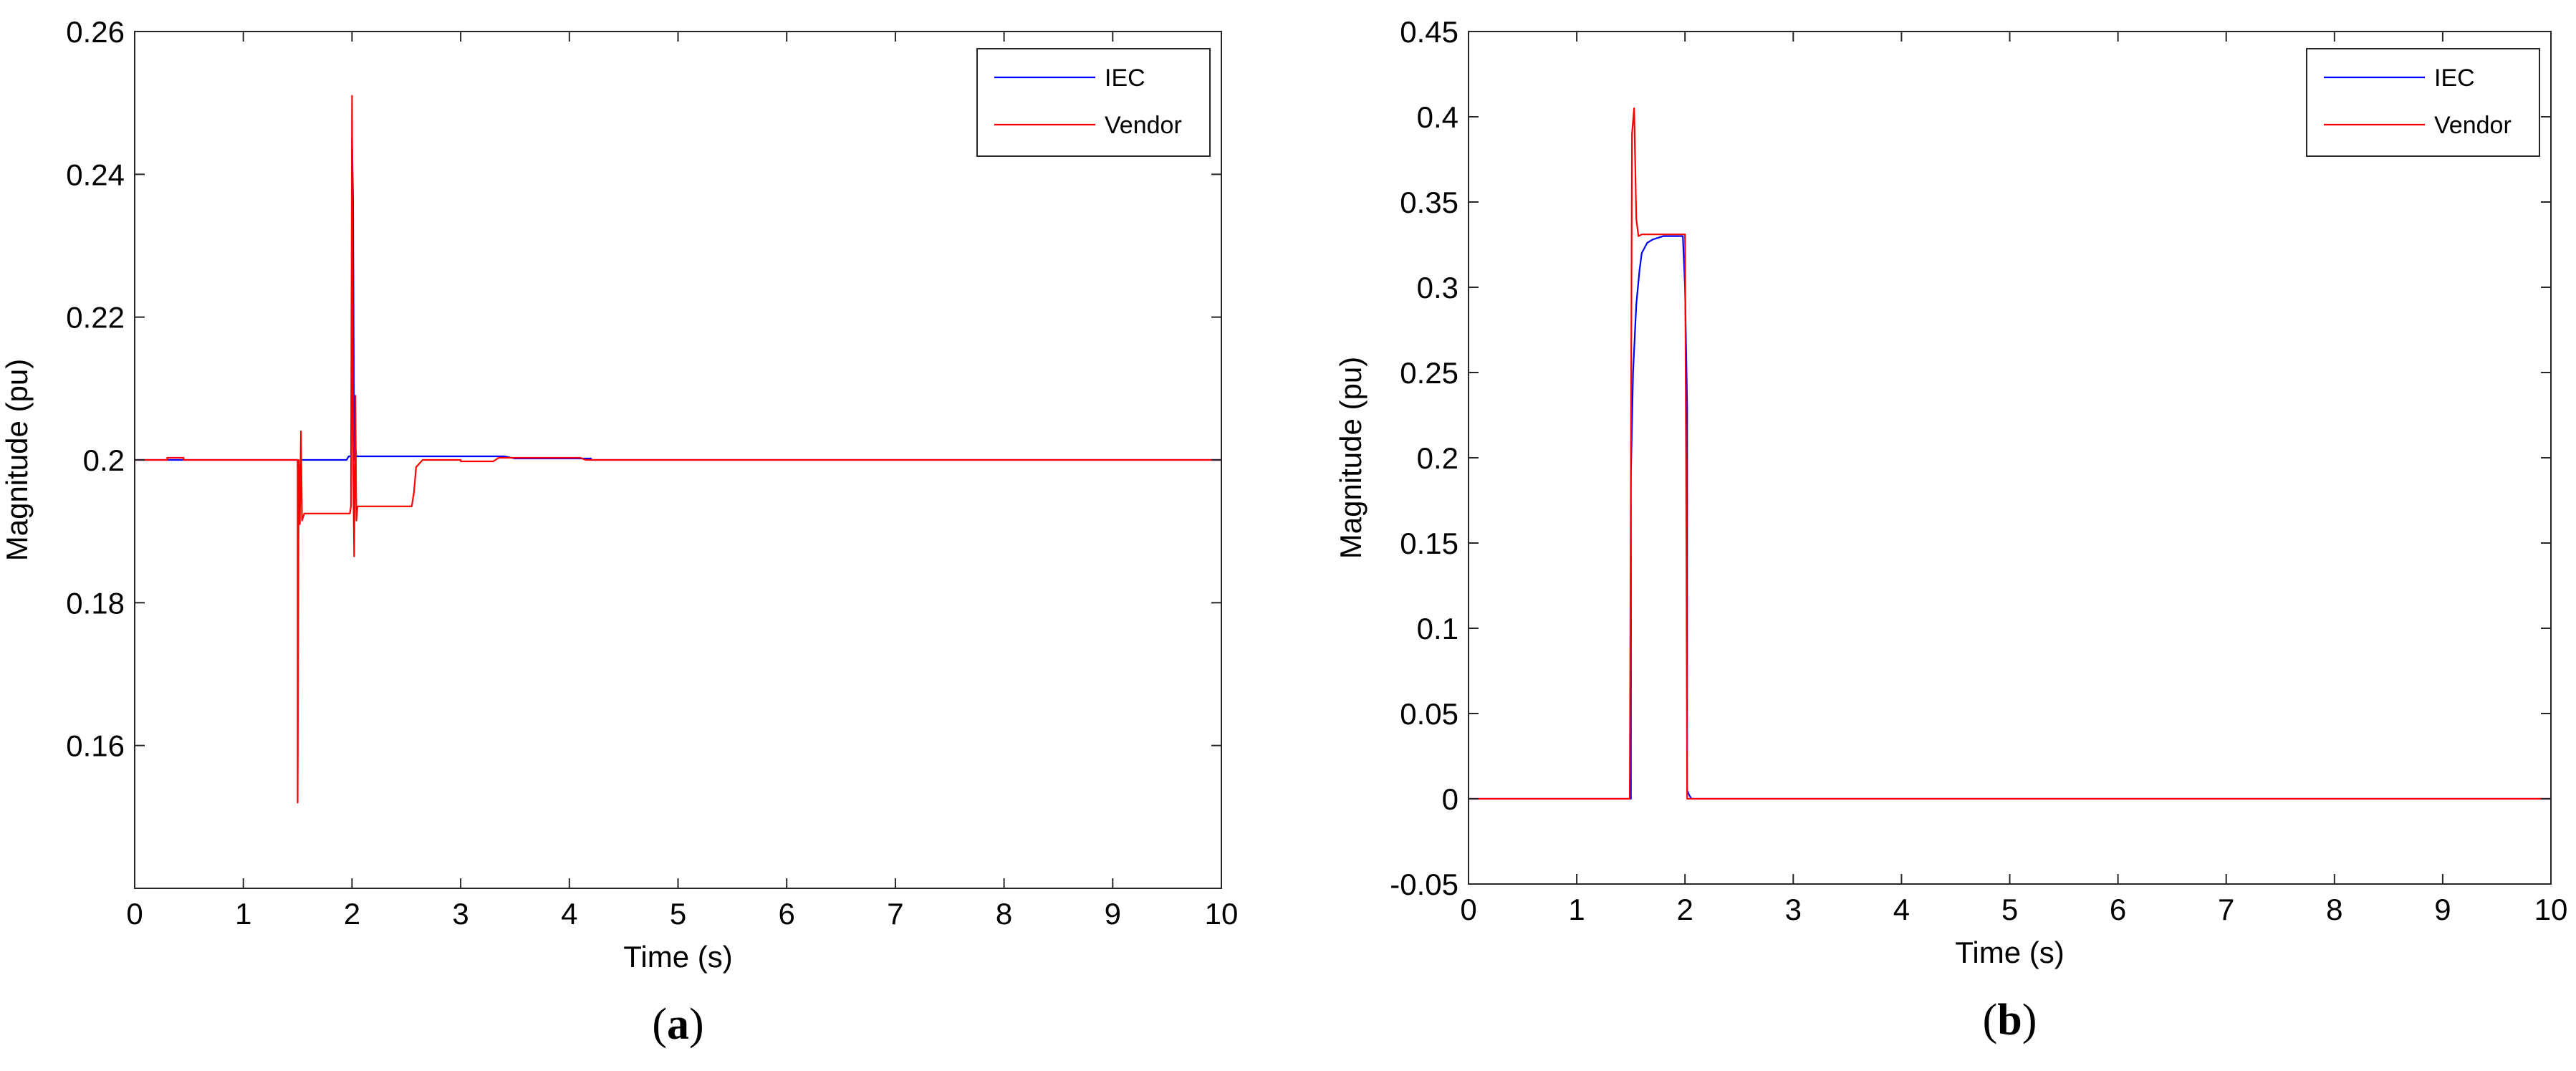  What do you see at coordinates (1429, 543) in the screenshot?
I see `y-tick-label: 0.15` at bounding box center [1429, 543].